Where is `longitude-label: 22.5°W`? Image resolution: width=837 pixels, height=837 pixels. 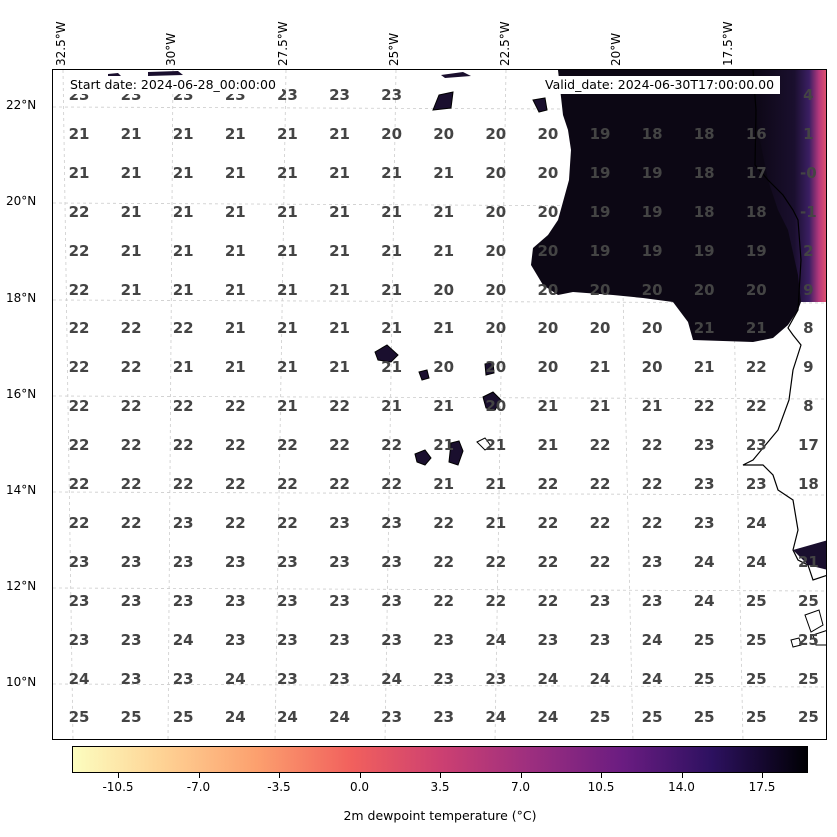 longitude-label: 22.5°W is located at coordinates (505, 43).